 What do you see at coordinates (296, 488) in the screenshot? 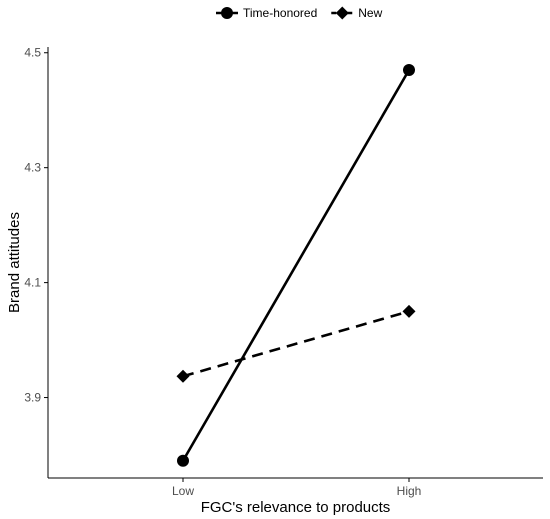
I see `x-axis-ticks: Low High` at bounding box center [296, 488].